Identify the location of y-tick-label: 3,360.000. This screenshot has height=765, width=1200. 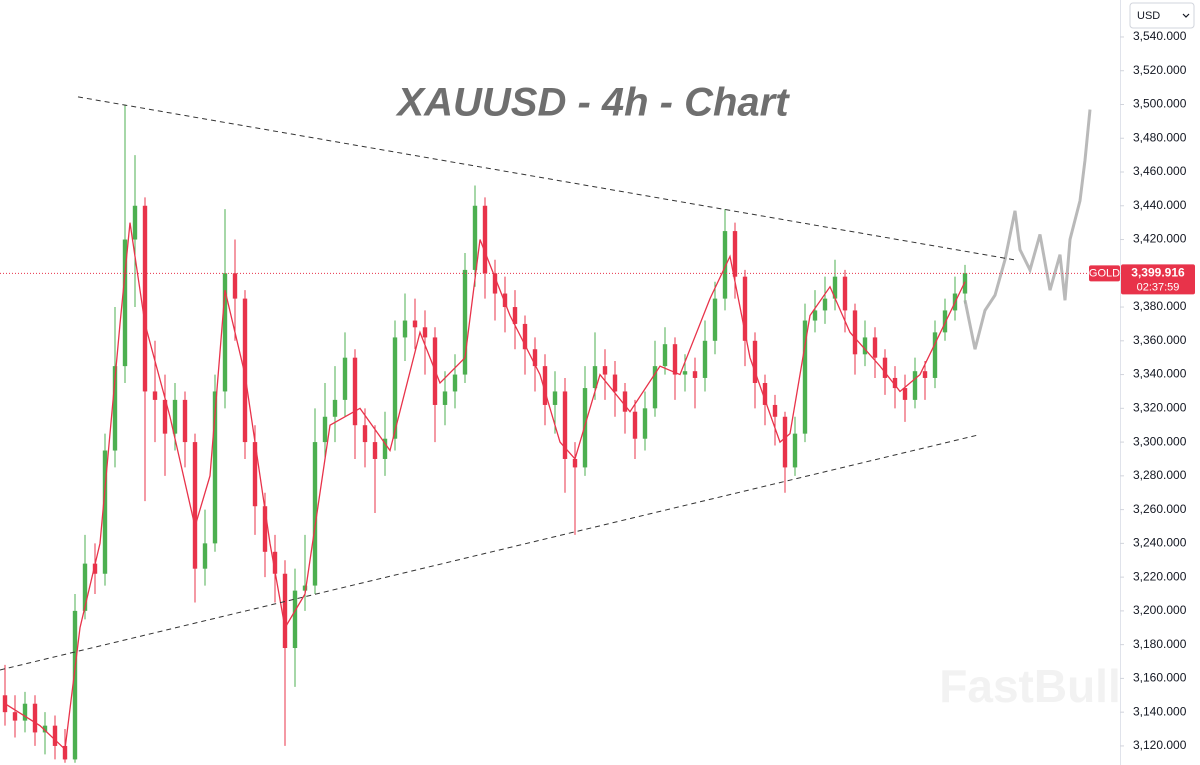
(1160, 340).